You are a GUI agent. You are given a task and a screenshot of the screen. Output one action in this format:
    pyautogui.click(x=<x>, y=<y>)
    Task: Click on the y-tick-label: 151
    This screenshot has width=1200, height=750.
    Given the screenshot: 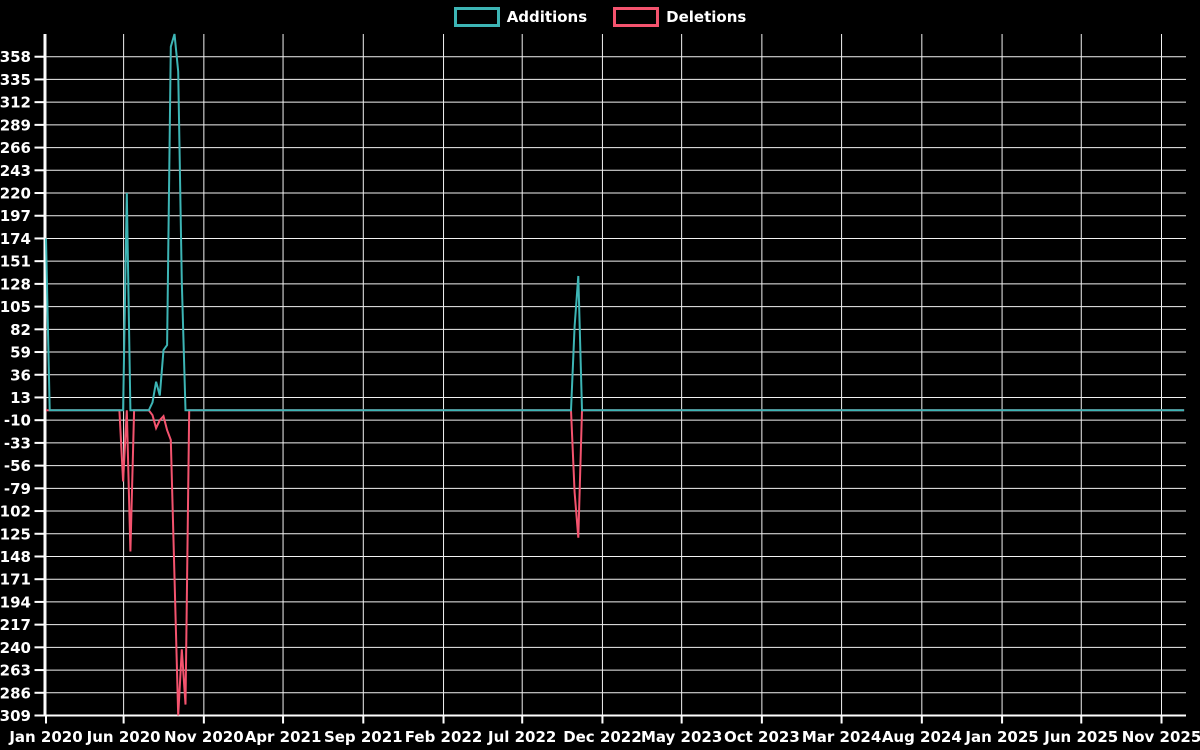 What is the action you would take?
    pyautogui.click(x=15, y=262)
    